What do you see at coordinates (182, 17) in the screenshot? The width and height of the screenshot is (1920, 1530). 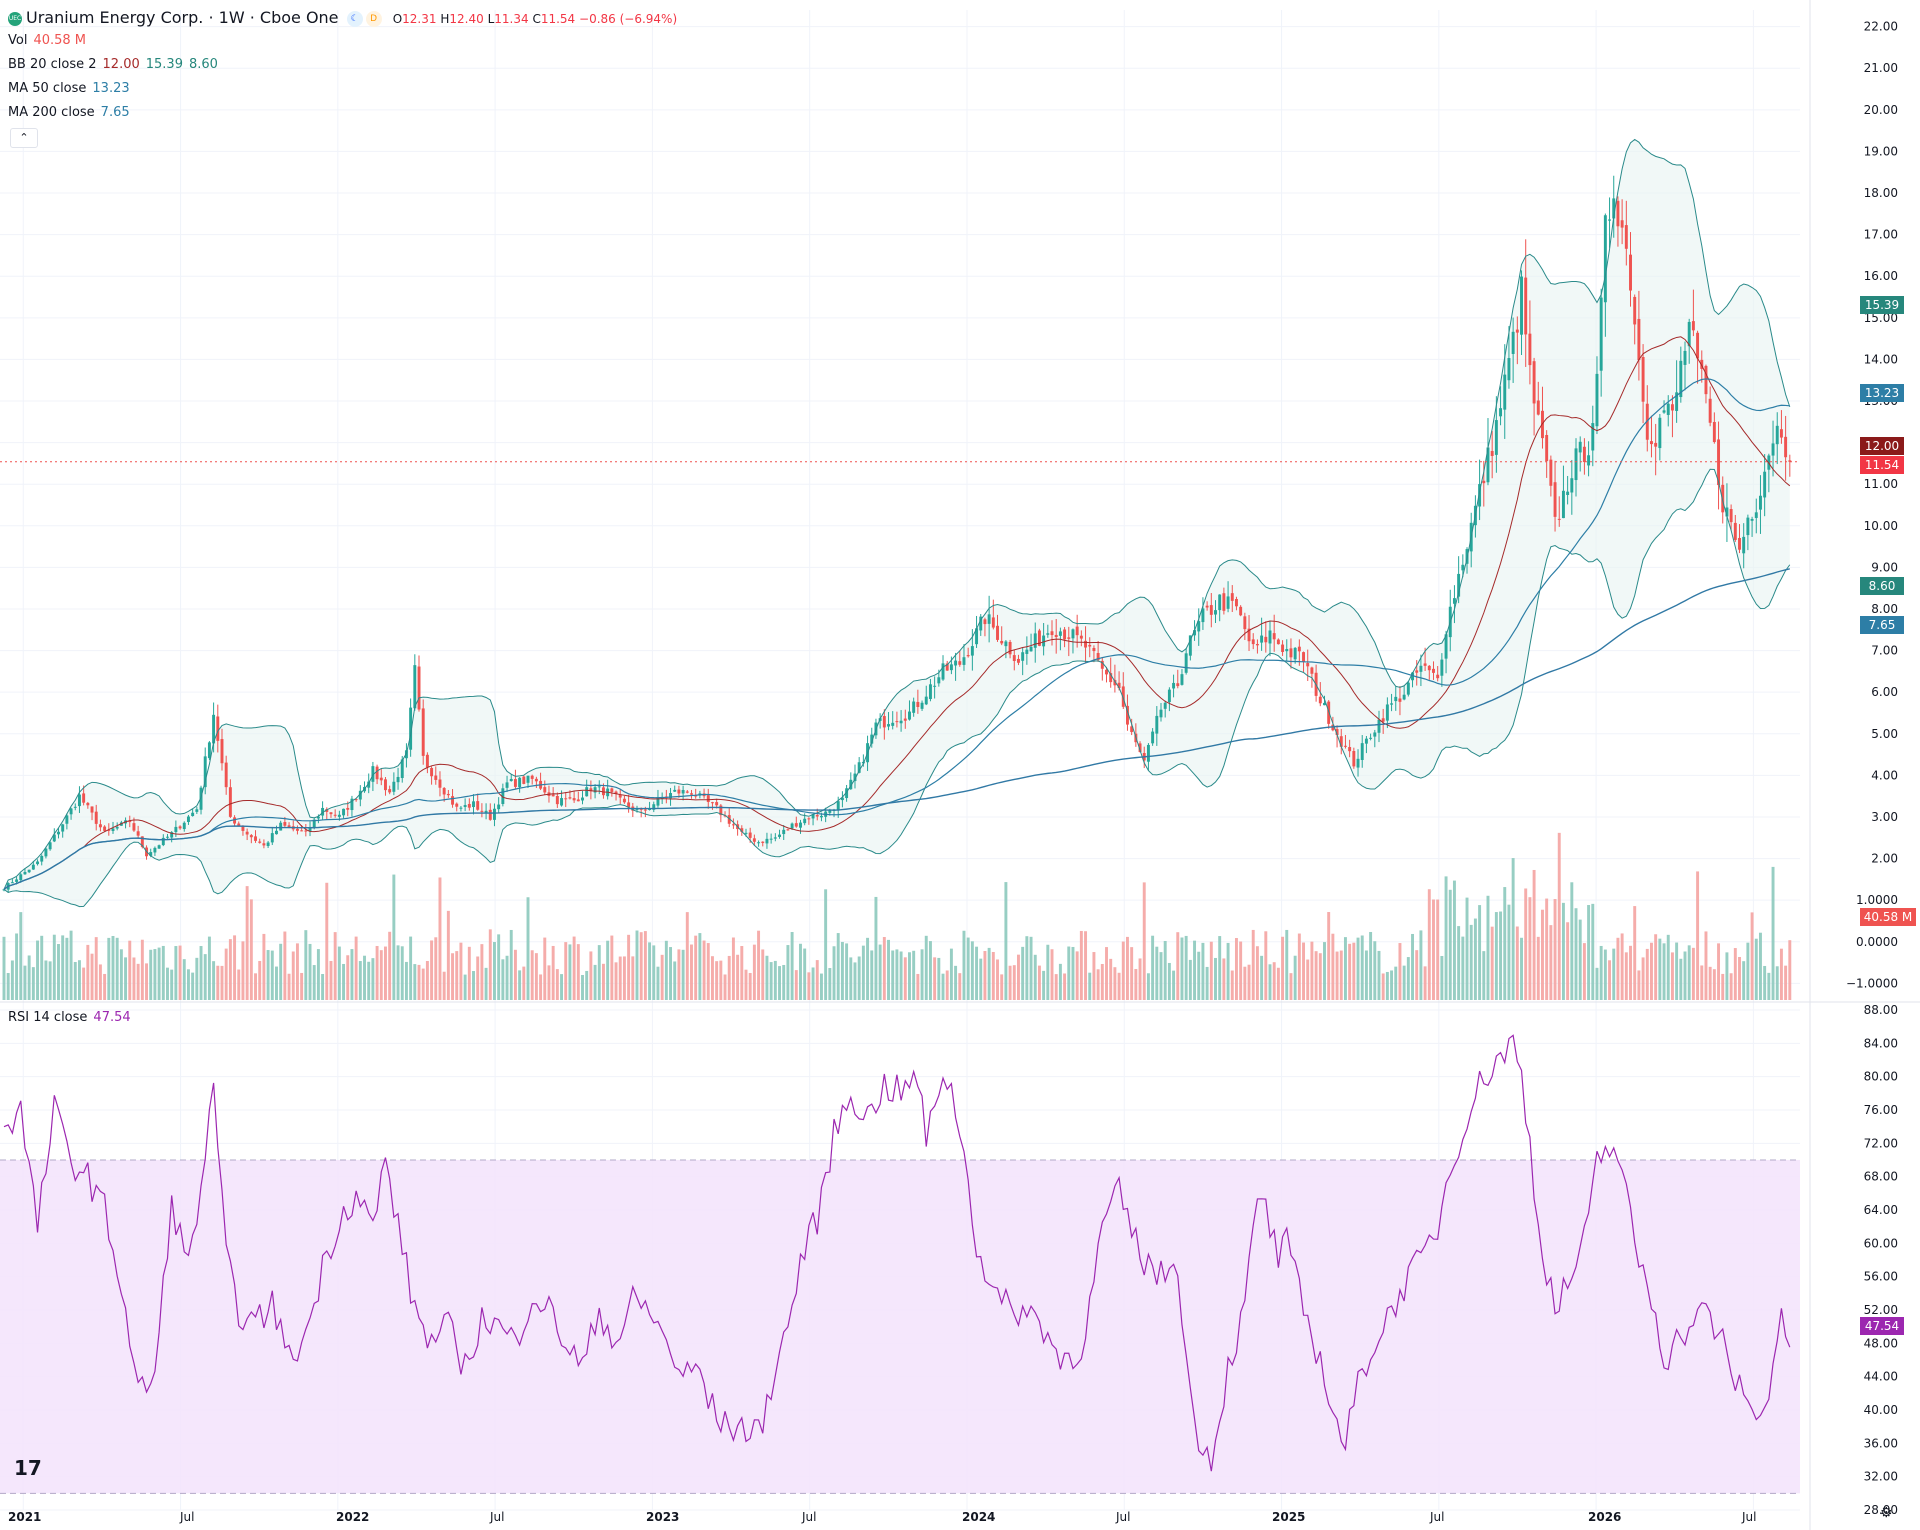 I see `symbol-title: Uranium Energy Corp. · 1W · Cboe One` at bounding box center [182, 17].